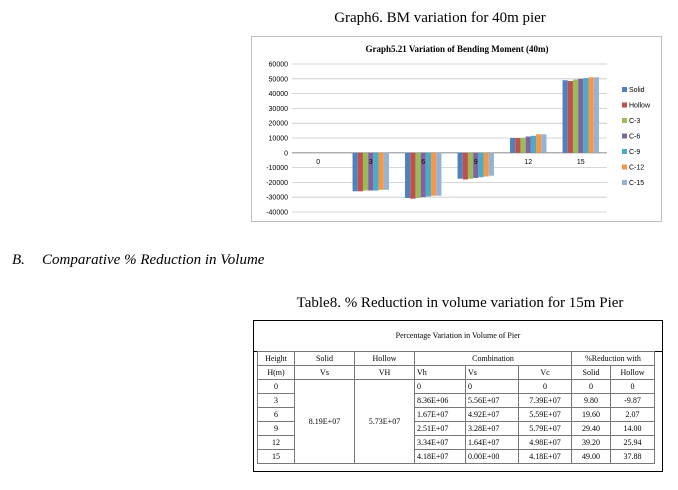 Image resolution: width=678 pixels, height=490 pixels. Describe the element at coordinates (613, 358) in the screenshot. I see `header-reduction: %Reduction with` at that location.